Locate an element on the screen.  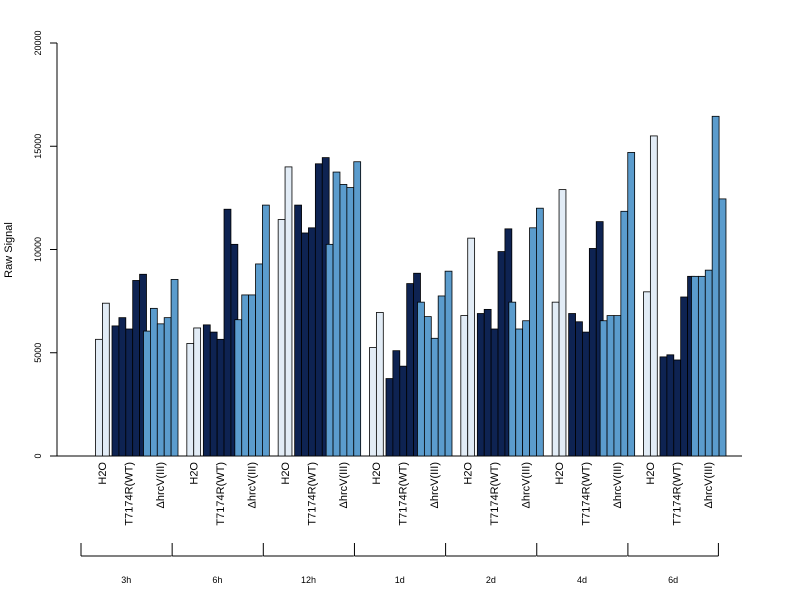
timepoint-label: 6h is located at coordinates (217, 580).